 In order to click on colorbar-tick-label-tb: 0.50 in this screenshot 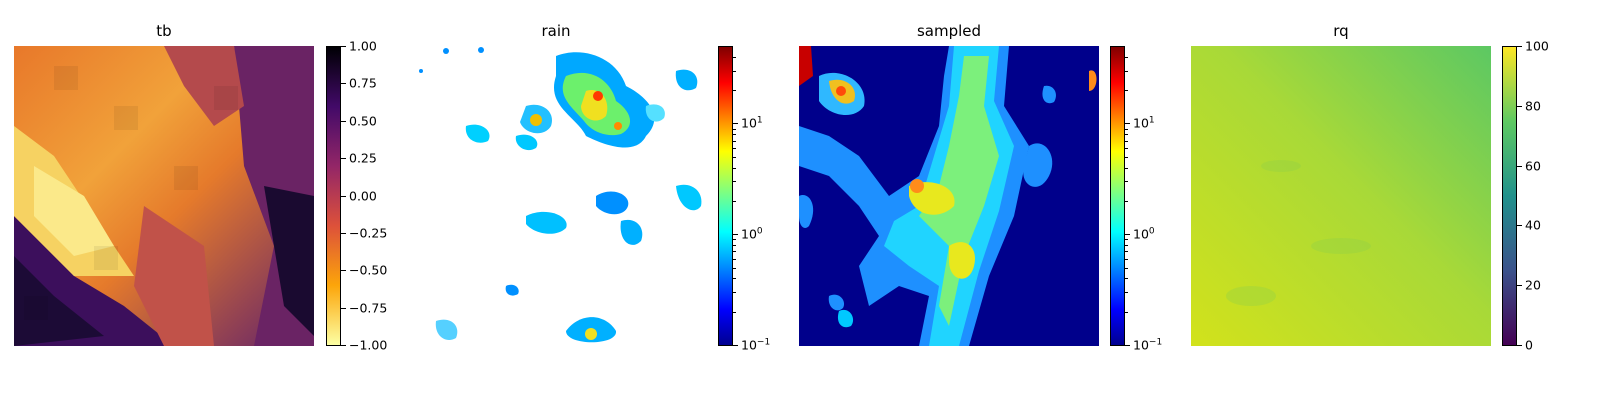, I will do `click(363, 120)`.